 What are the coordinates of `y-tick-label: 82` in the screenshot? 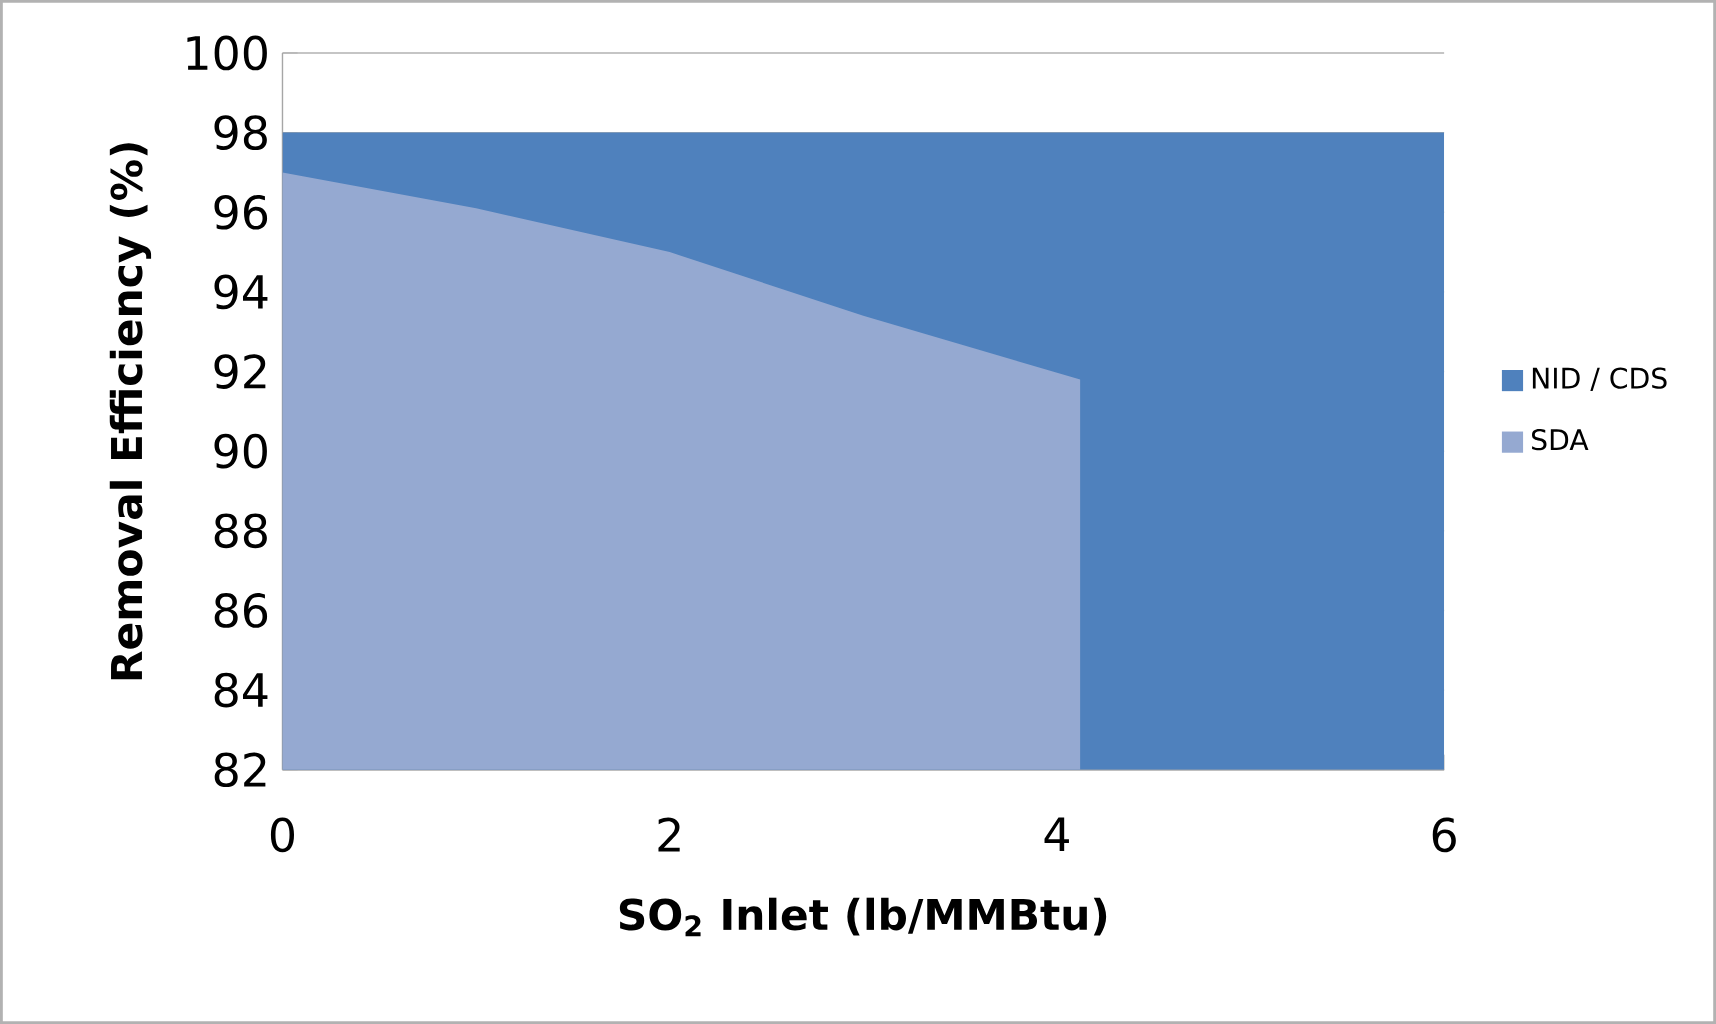 It's located at (240, 770).